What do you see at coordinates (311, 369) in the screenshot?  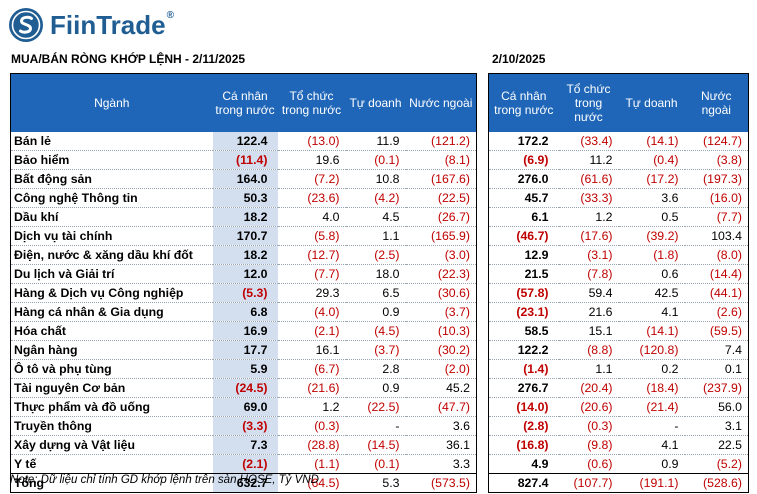 I see `value-cell: (6.7)` at bounding box center [311, 369].